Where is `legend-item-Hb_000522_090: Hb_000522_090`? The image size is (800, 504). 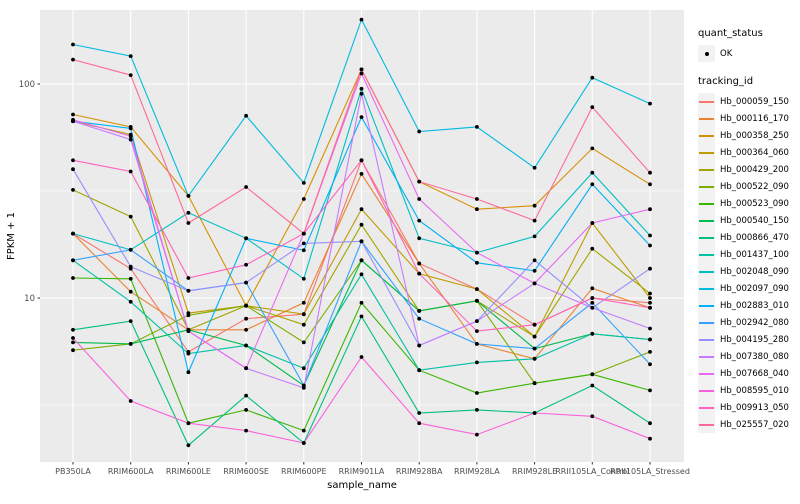
legend-item-Hb_000522_090: Hb_000522_090 is located at coordinates (748, 186).